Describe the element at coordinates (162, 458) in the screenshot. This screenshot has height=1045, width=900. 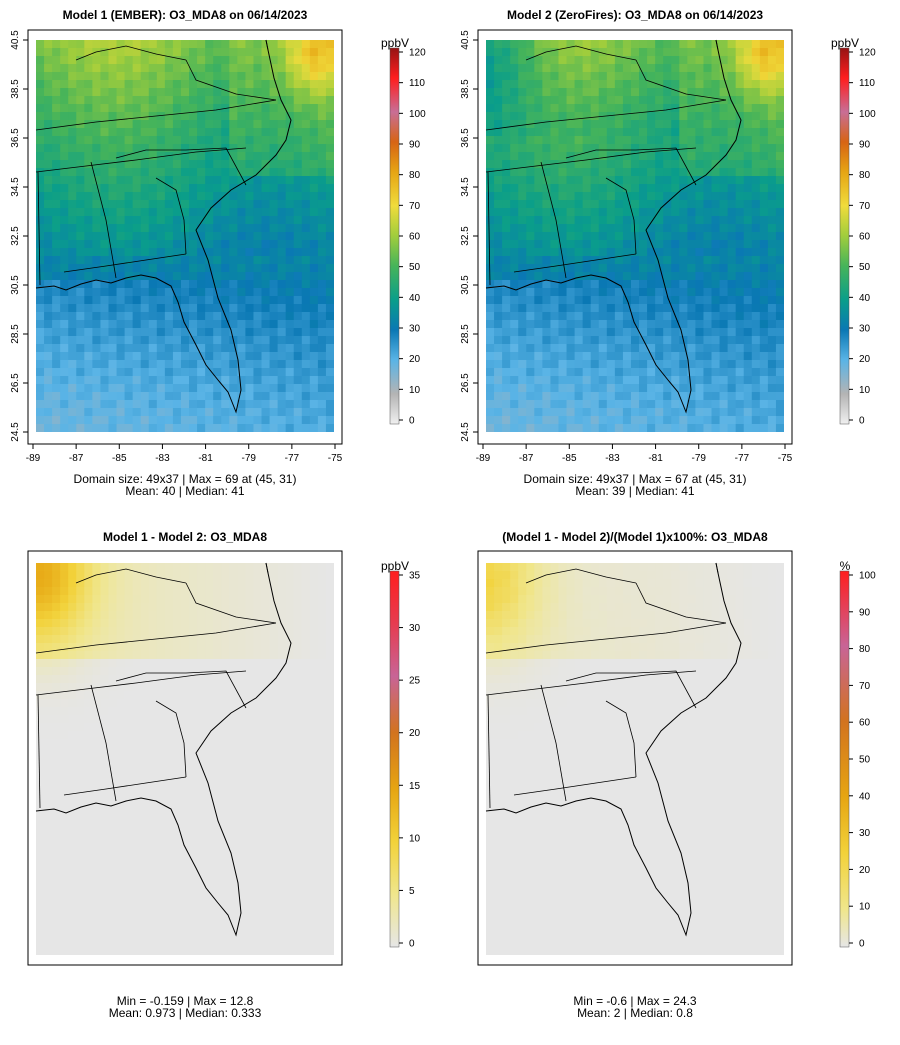
I see `x-tick-label: -83` at that location.